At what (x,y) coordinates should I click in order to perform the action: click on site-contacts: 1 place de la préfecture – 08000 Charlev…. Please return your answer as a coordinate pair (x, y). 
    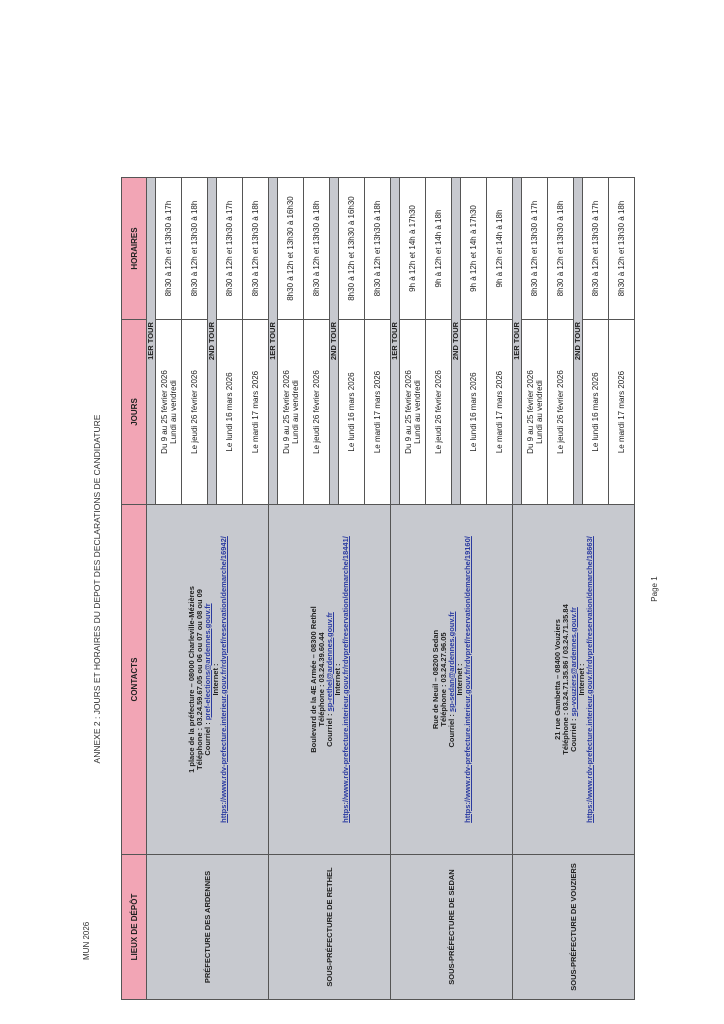
    Looking at the image, I should click on (207, 679).